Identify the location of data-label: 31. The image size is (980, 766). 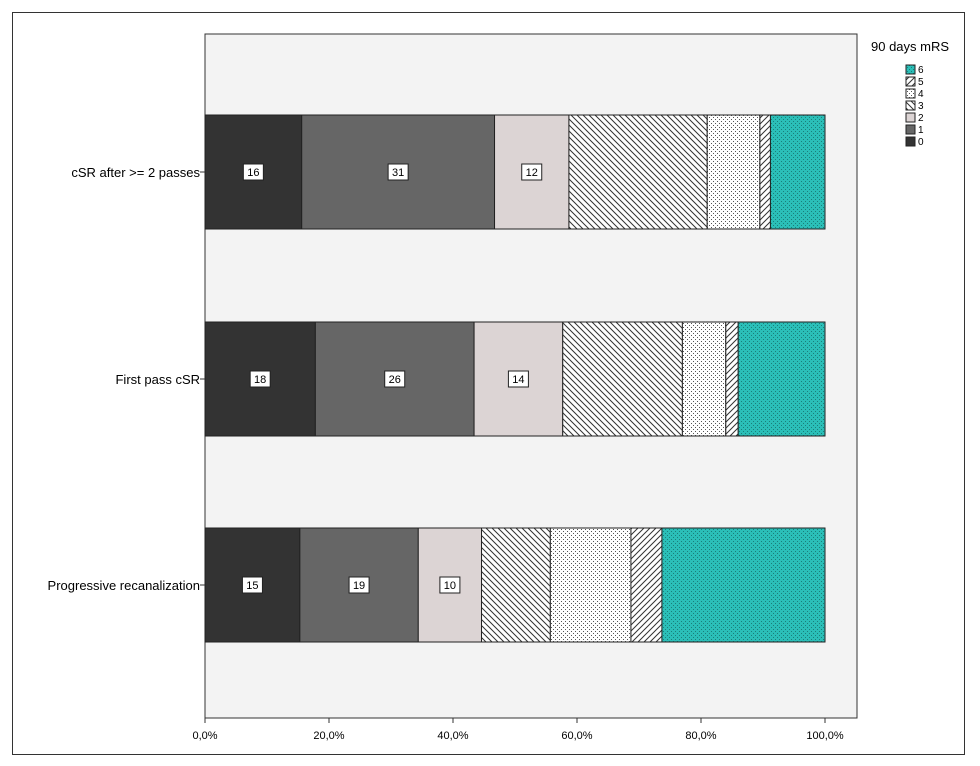
(398, 173).